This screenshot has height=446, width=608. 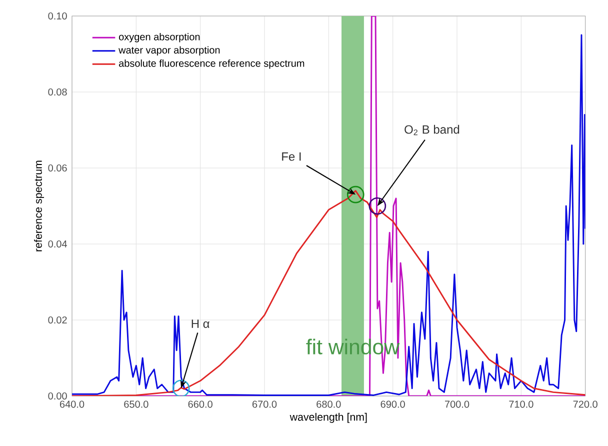 I want to click on legend-label: oxygen absorption, so click(x=159, y=37).